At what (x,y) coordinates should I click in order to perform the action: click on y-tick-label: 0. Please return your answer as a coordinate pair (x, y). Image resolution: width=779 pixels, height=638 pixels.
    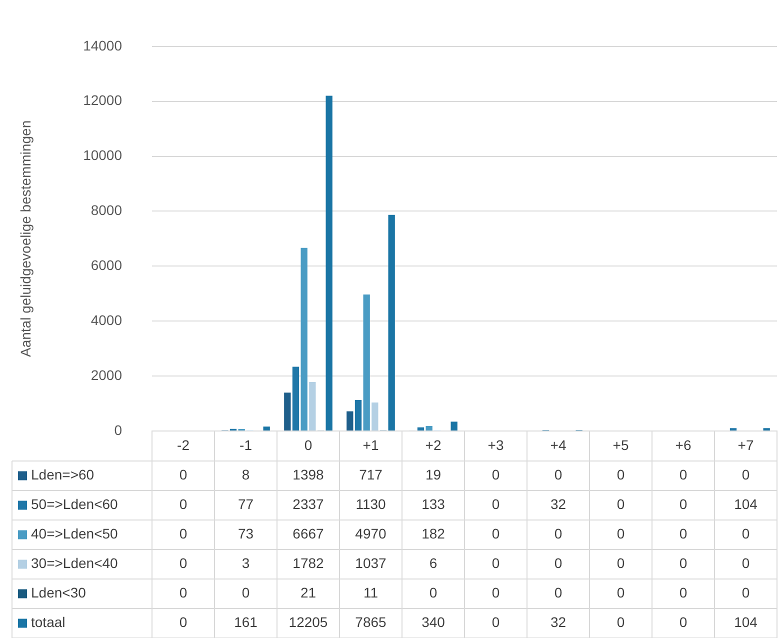
    Looking at the image, I should click on (118, 430).